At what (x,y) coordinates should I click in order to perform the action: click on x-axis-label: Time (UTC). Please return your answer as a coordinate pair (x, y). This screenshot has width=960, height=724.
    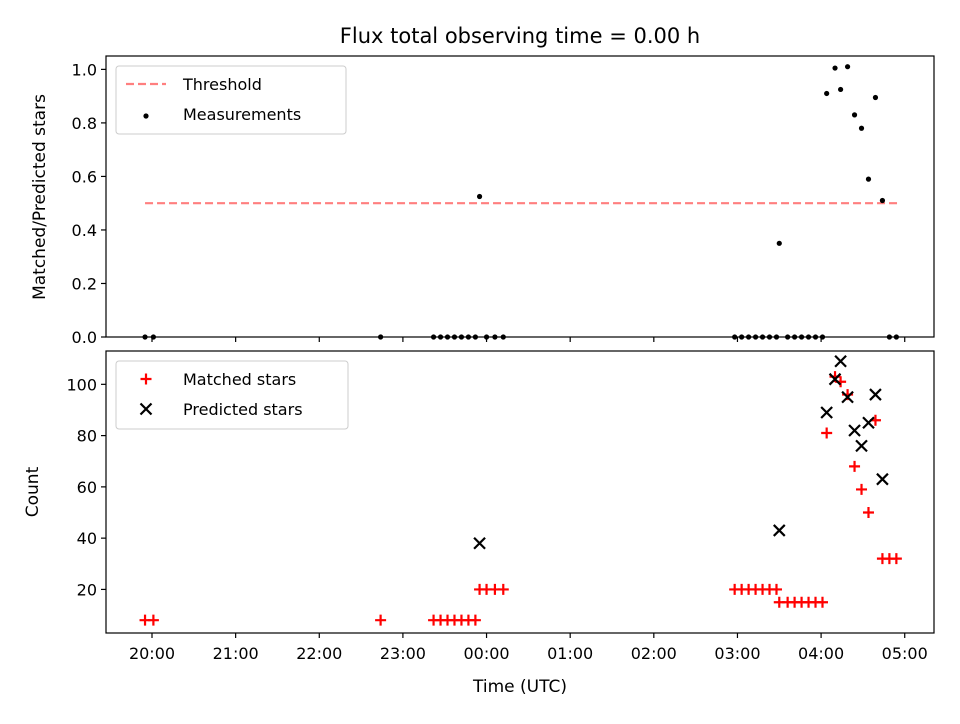
    Looking at the image, I should click on (519, 687).